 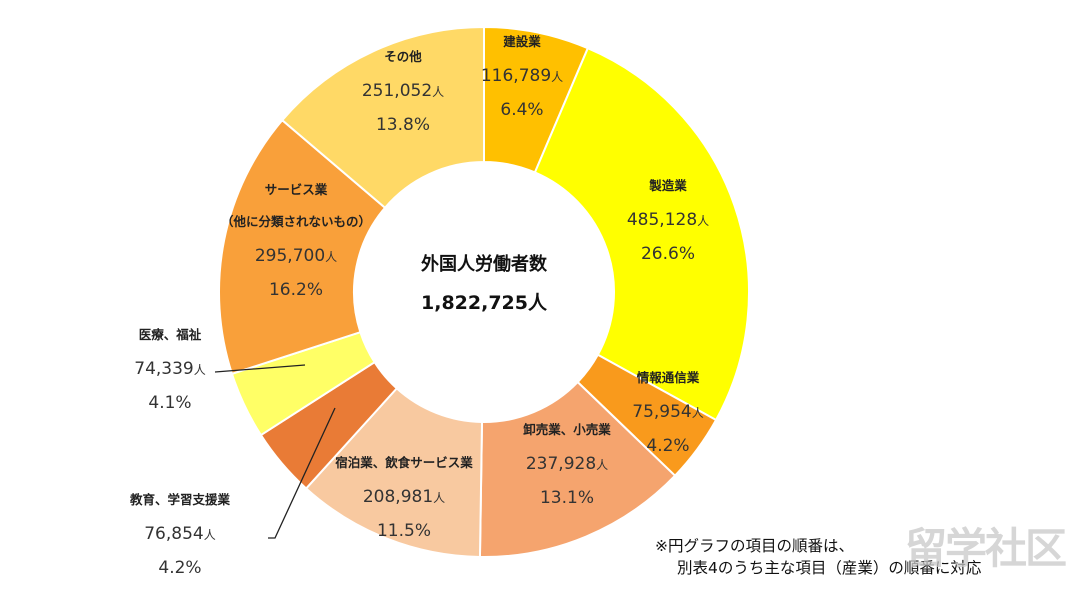 I want to click on slice-label-services: サービス業 （他に分類されないもの） 295,700人 16.2%, so click(x=296, y=241).